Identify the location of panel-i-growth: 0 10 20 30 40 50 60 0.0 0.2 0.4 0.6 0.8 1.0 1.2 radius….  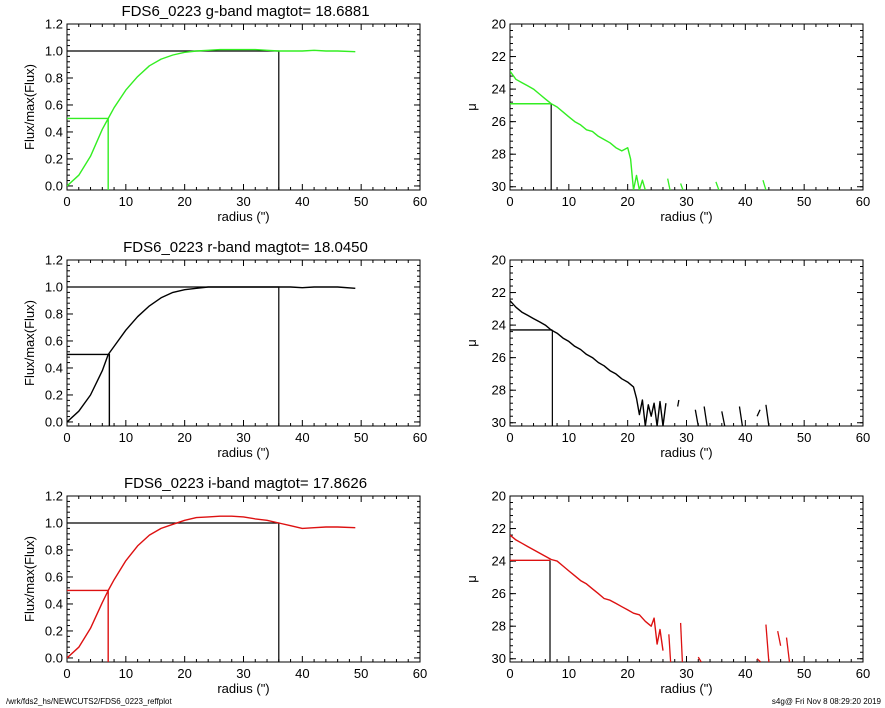
(224, 585).